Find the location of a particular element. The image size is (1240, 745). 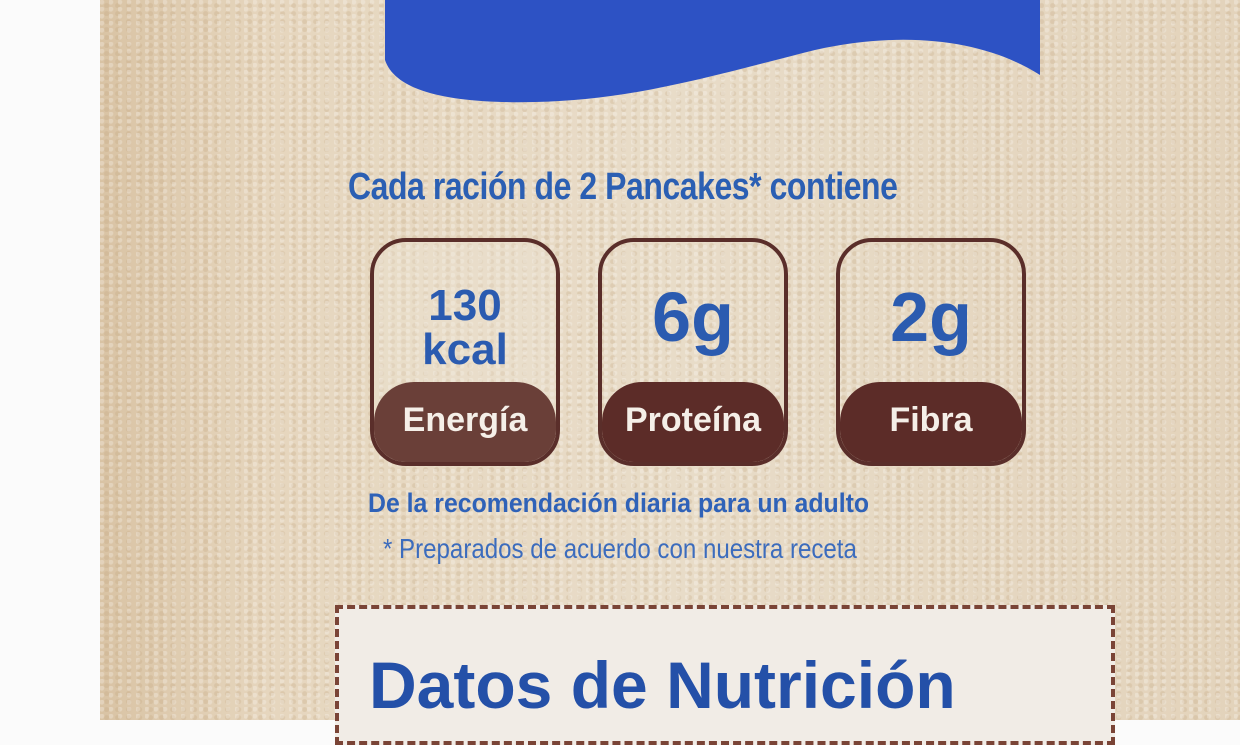

nutrition-facts-title: Datos de Nutrición is located at coordinates (662, 685).